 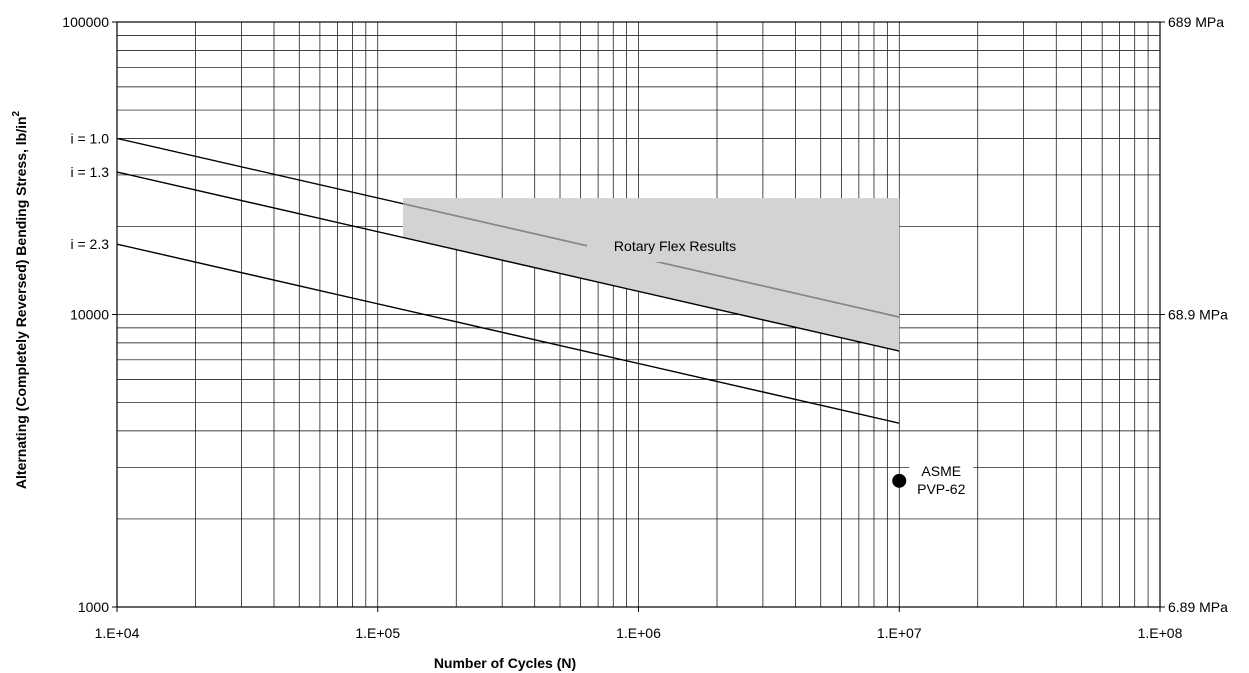 What do you see at coordinates (1196, 22) in the screenshot?
I see `y2-tick-label: 689 MPa` at bounding box center [1196, 22].